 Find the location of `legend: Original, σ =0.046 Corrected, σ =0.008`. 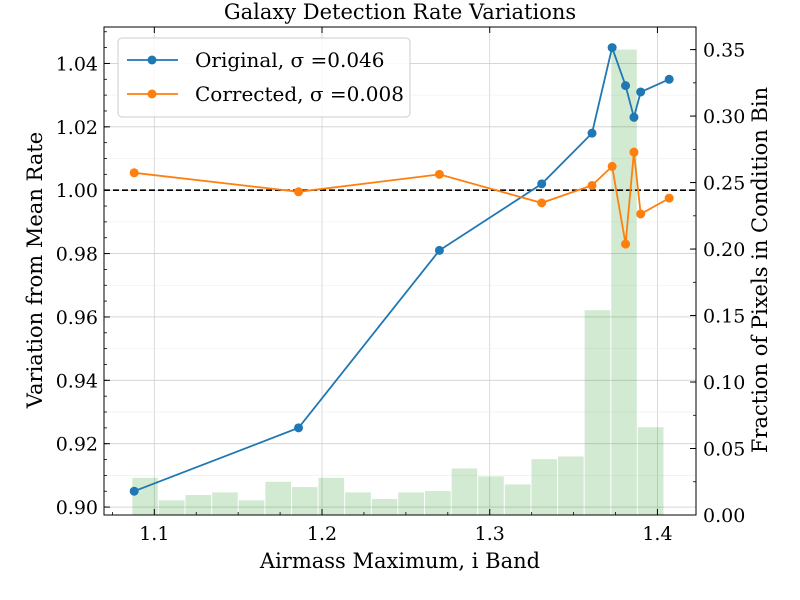

legend: Original, σ =0.046 Corrected, σ =0.008 is located at coordinates (264, 77).